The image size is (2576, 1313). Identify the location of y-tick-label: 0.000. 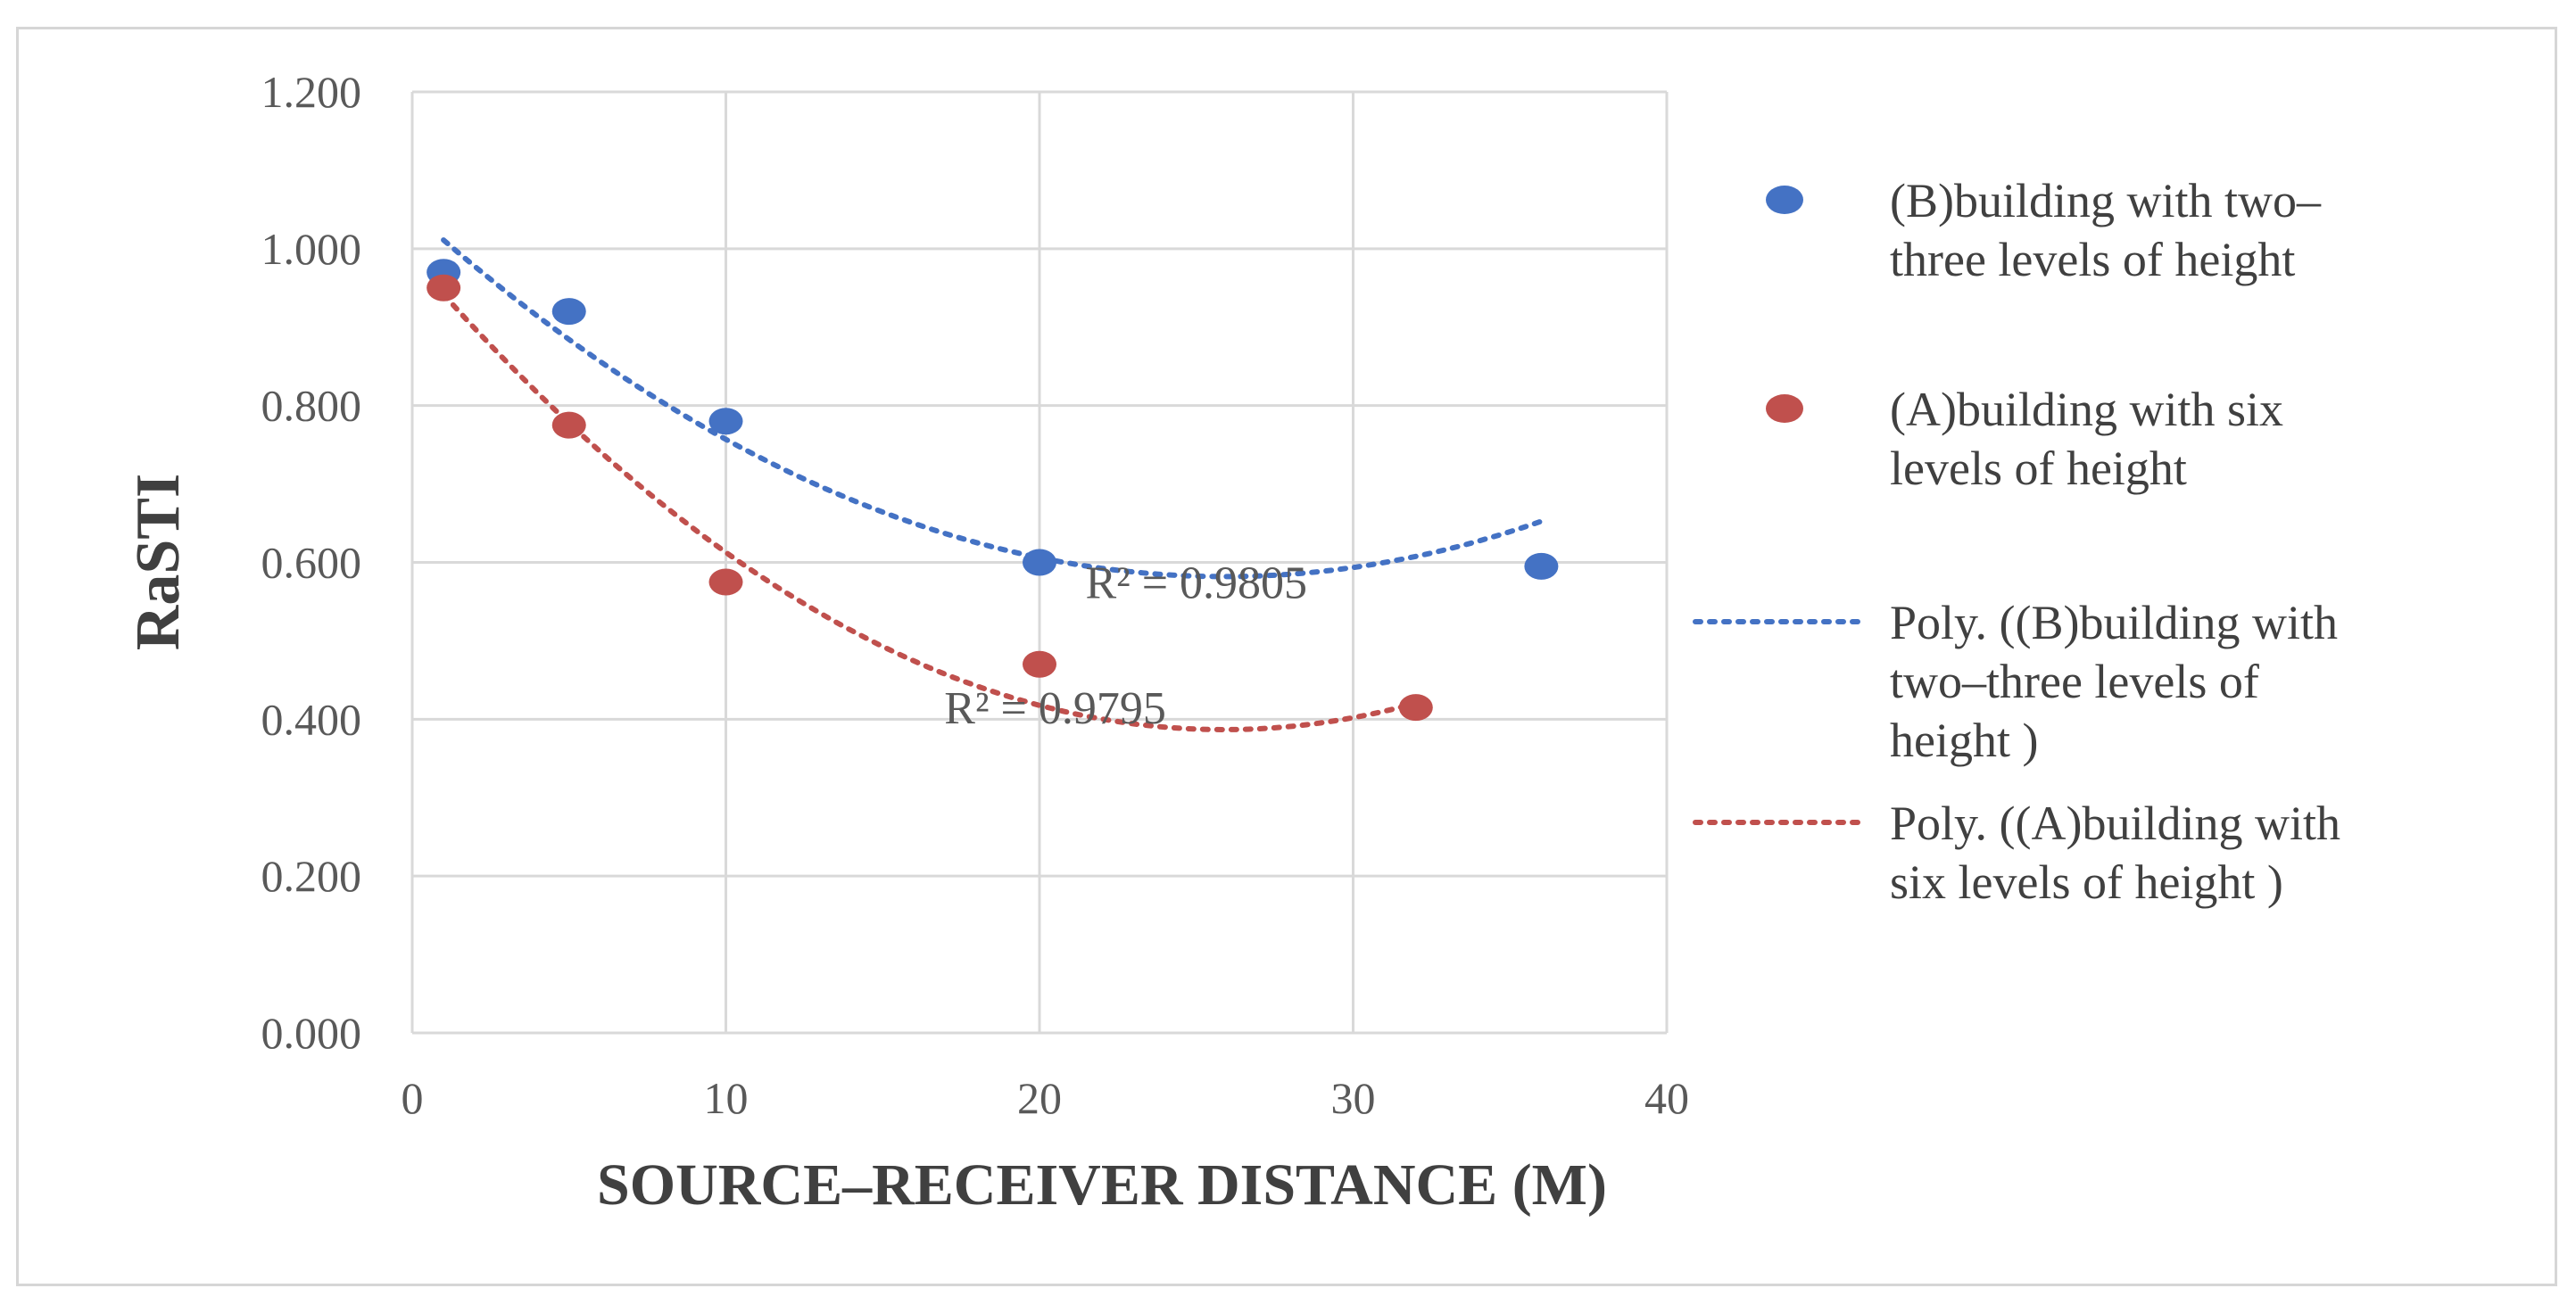
(311, 1033).